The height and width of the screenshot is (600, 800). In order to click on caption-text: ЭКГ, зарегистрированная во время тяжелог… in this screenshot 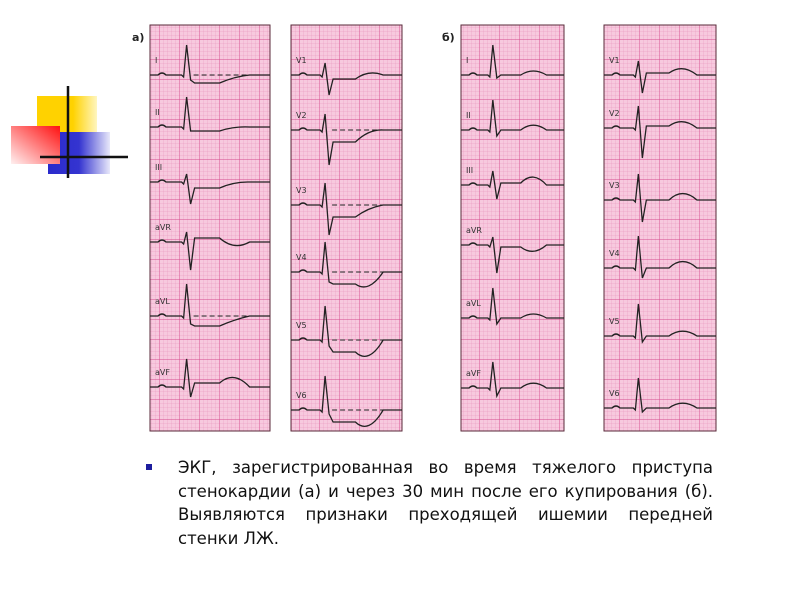, I will do `click(445, 503)`.